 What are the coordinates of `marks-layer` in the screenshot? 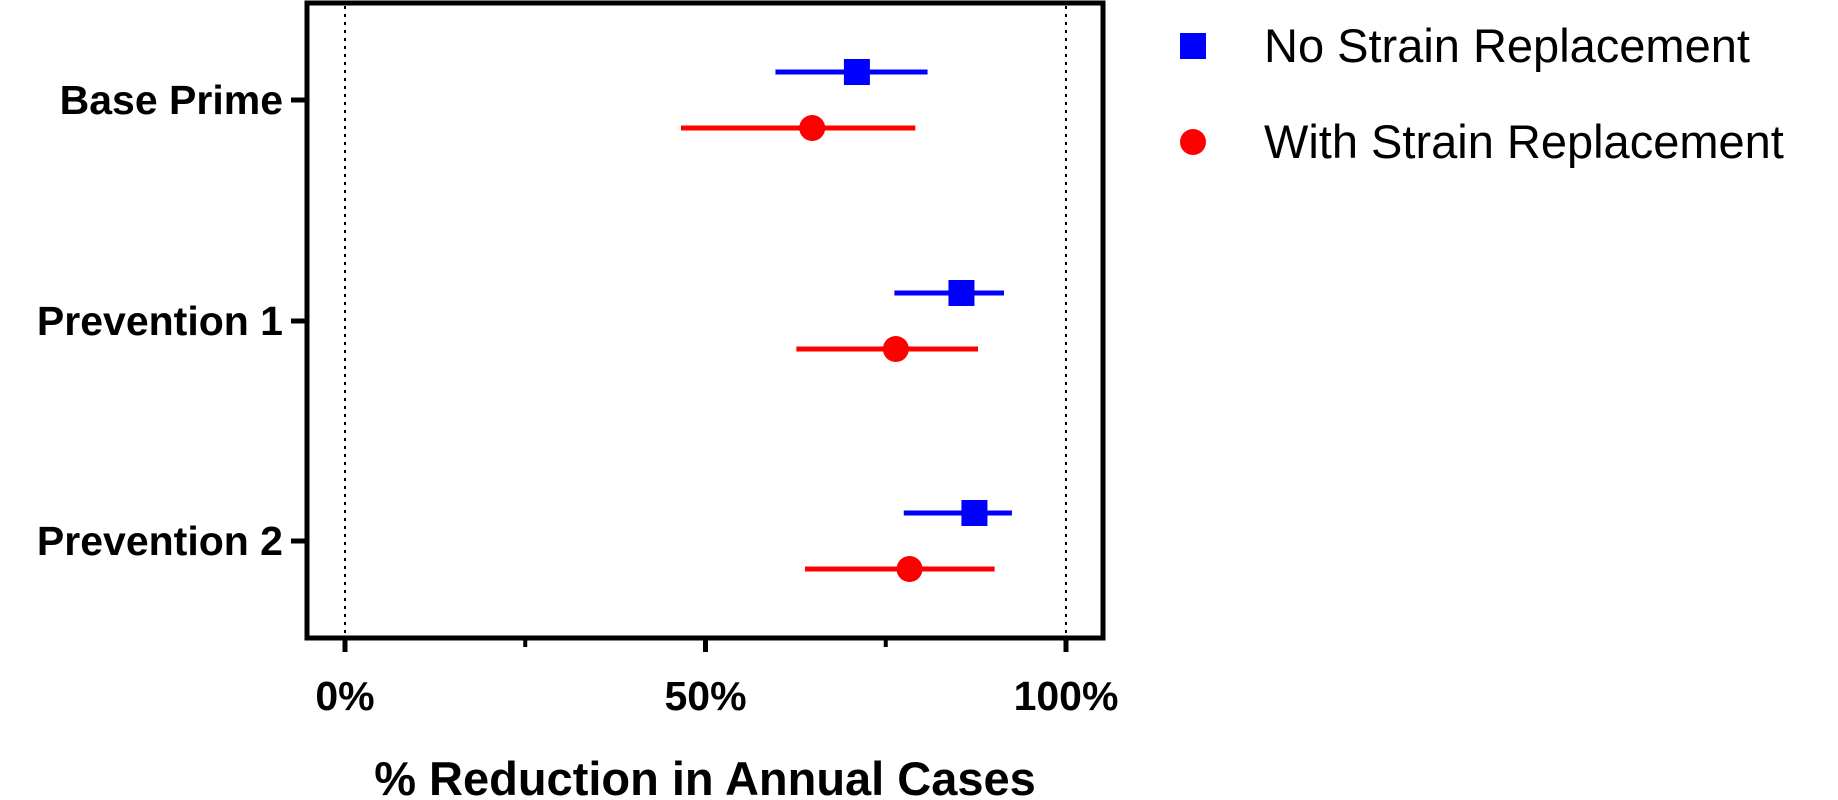 It's located at (846, 320).